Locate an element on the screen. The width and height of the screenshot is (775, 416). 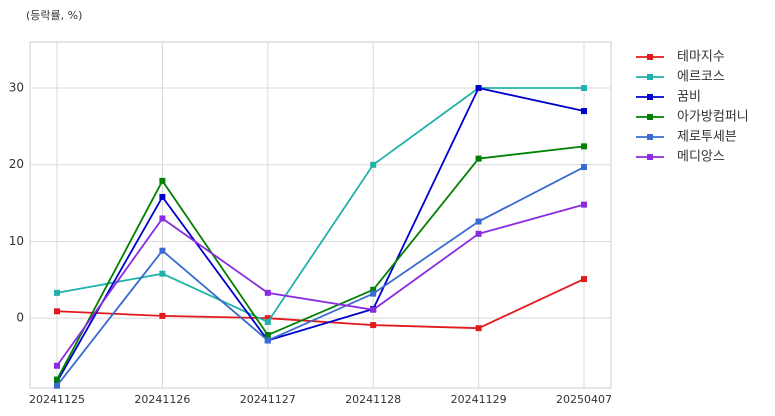
x-tick-label: 20250407 is located at coordinates (584, 399).